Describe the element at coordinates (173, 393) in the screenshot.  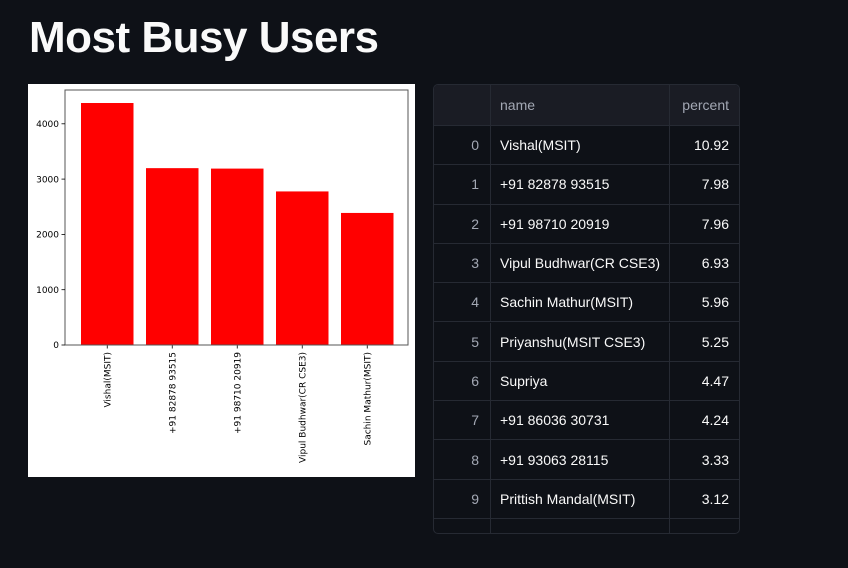
I see `x-tick-label: +91 82878 93515` at that location.